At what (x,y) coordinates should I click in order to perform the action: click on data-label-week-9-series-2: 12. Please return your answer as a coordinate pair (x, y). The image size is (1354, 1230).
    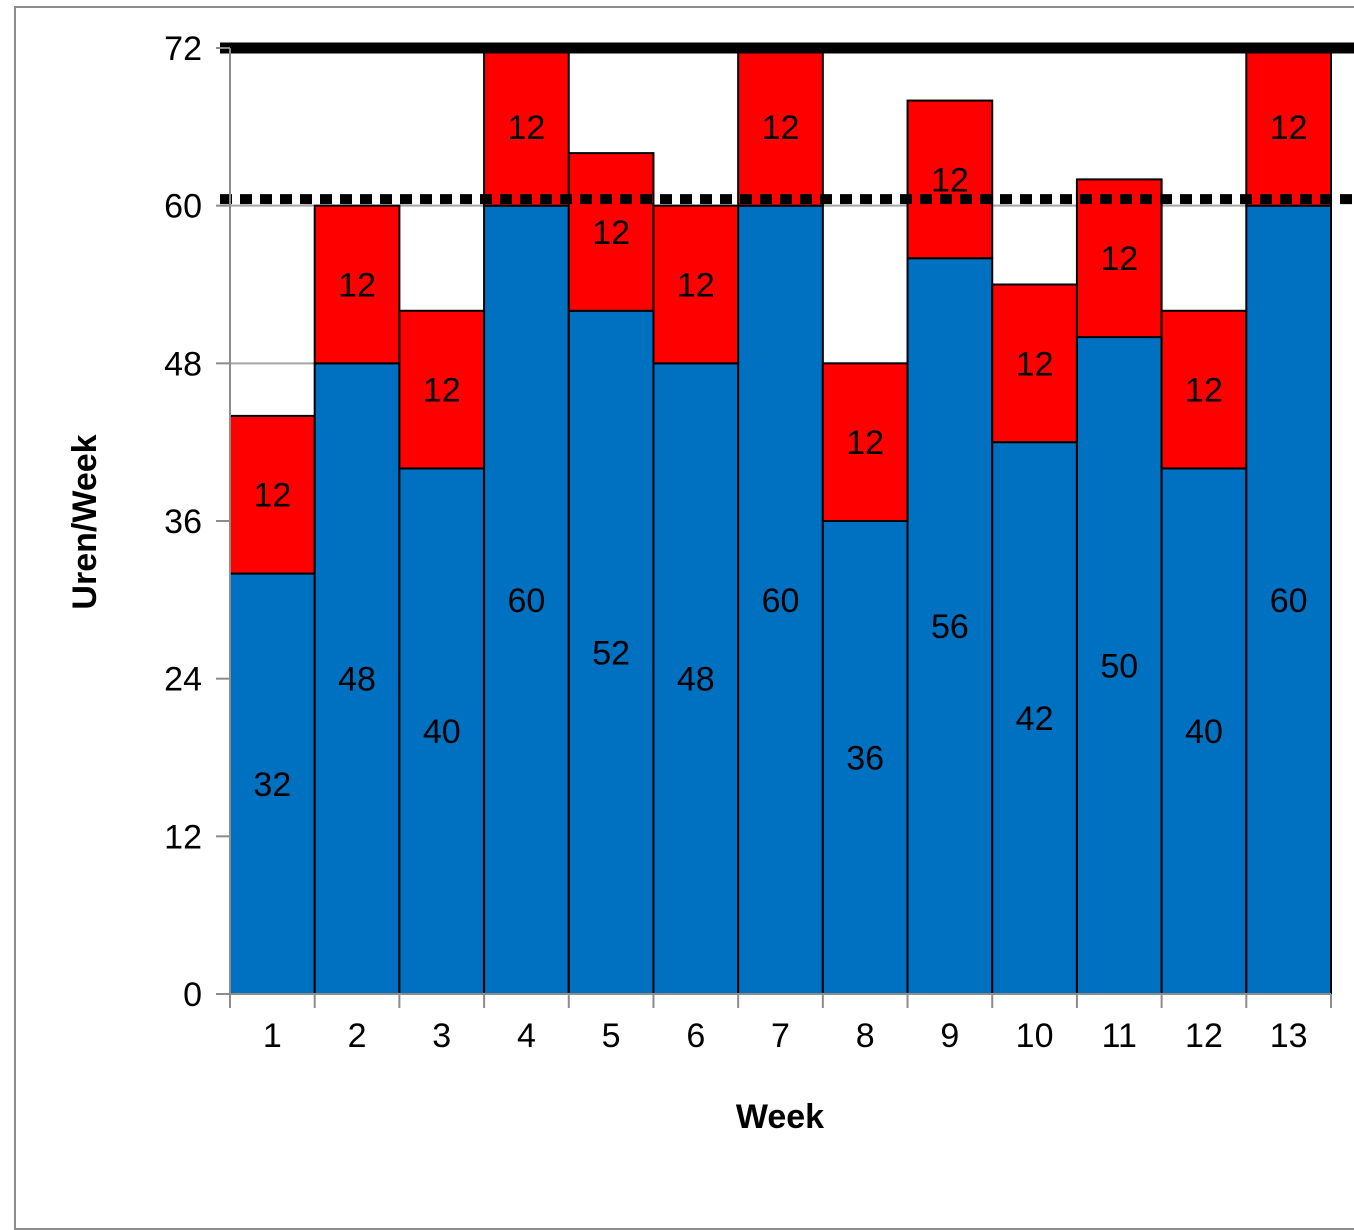
    Looking at the image, I should click on (950, 180).